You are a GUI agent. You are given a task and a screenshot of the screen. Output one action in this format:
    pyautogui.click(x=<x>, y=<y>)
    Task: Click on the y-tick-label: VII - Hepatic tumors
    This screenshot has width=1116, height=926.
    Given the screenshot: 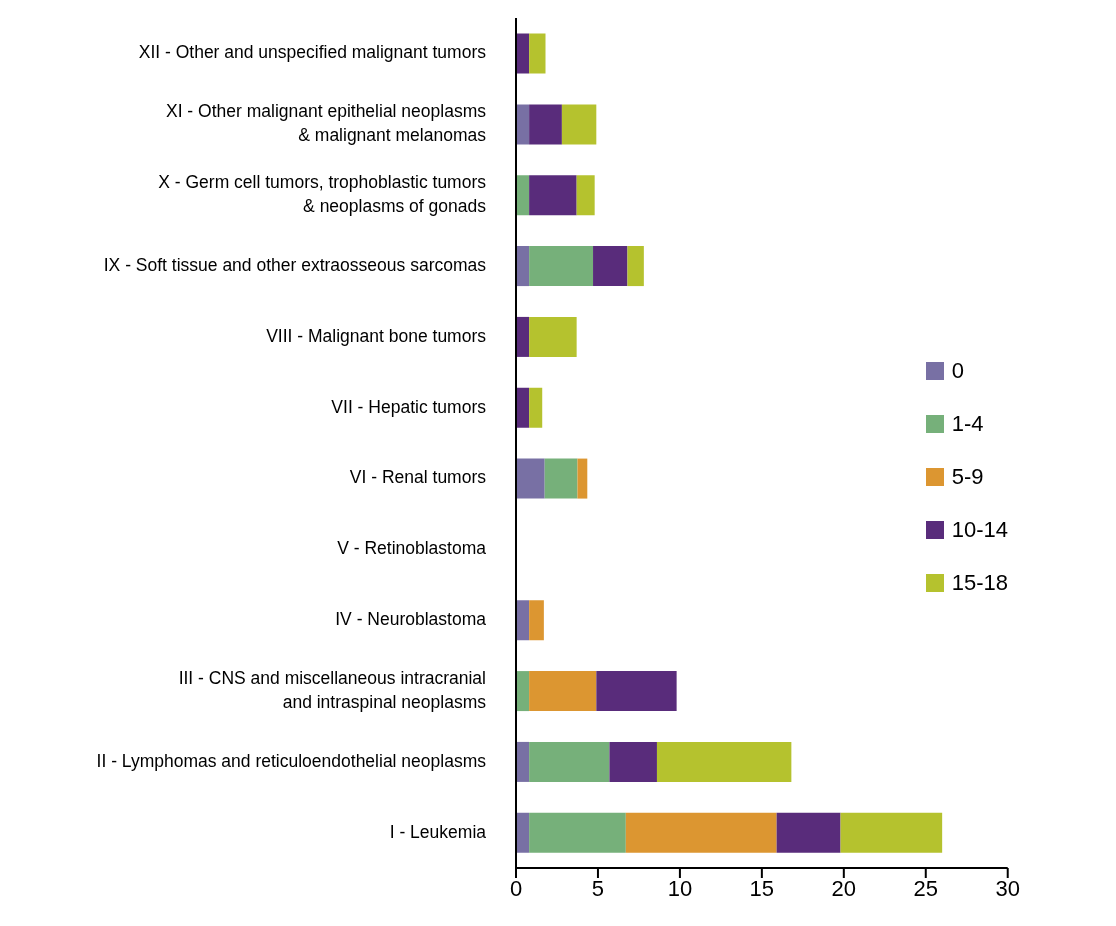 What is the action you would take?
    pyautogui.click(x=409, y=406)
    